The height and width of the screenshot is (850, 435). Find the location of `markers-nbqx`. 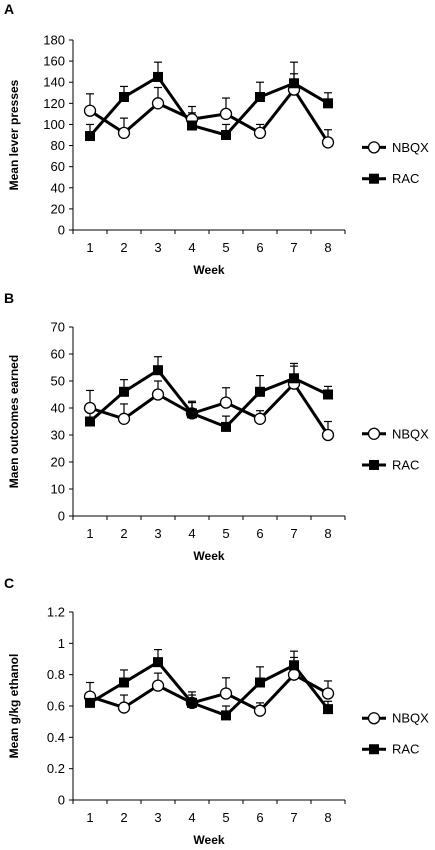

markers-nbqx is located at coordinates (209, 116).